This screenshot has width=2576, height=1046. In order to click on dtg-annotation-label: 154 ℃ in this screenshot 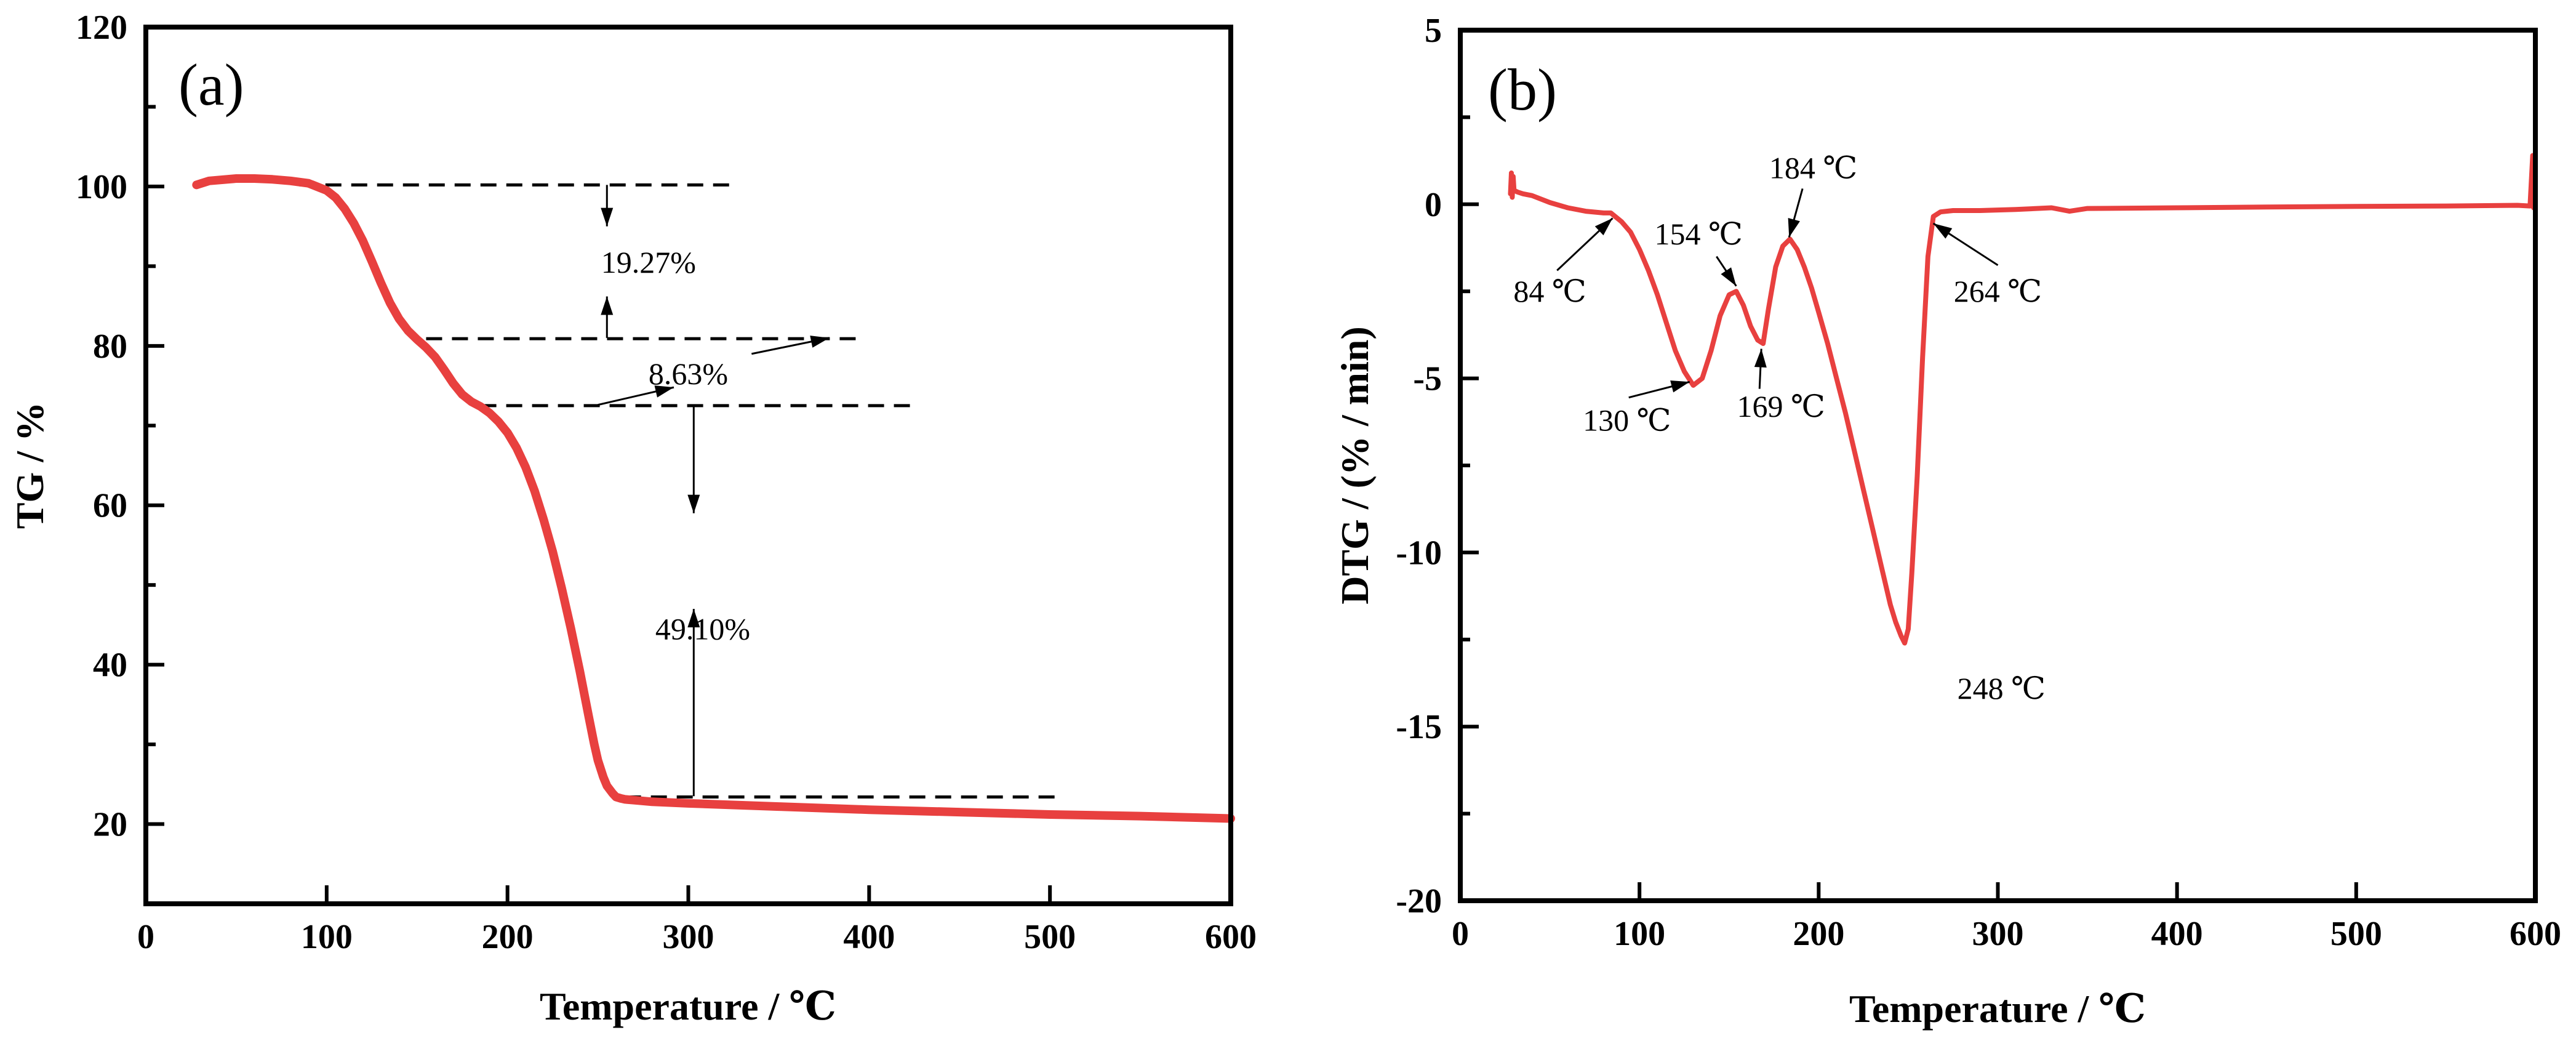, I will do `click(1699, 234)`.